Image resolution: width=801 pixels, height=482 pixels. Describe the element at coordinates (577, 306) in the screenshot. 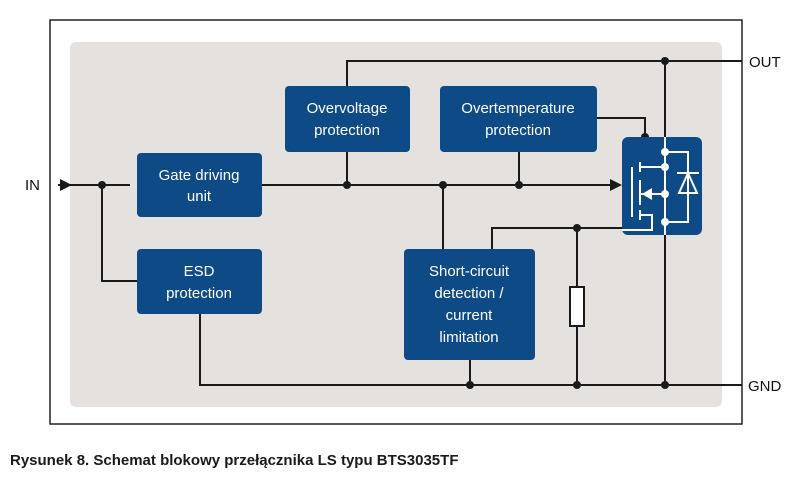

I see `resistor` at that location.